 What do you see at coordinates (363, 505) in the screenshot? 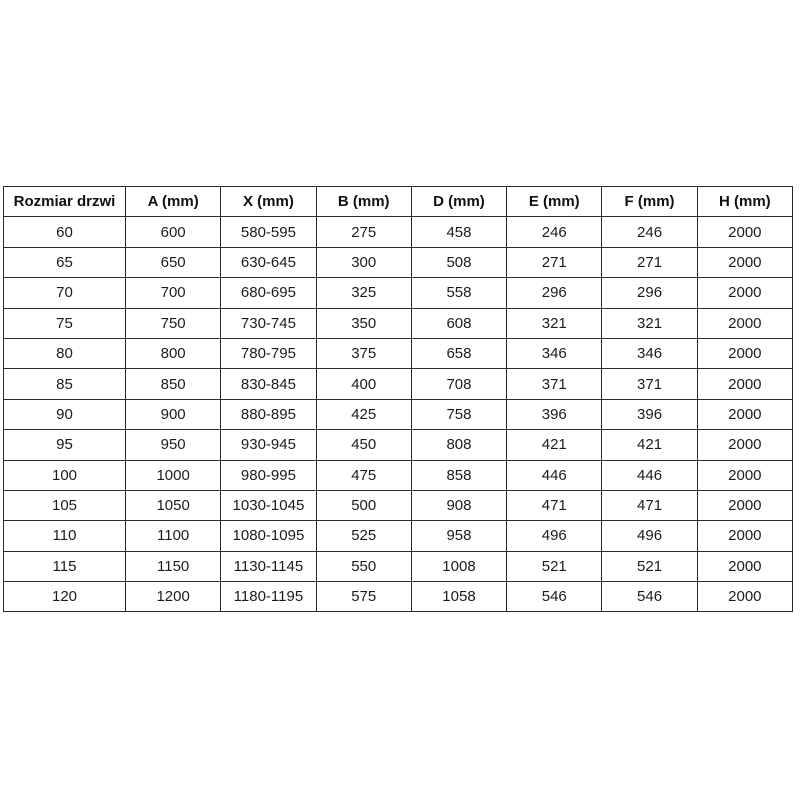
I see `table-cell: 500` at bounding box center [363, 505].